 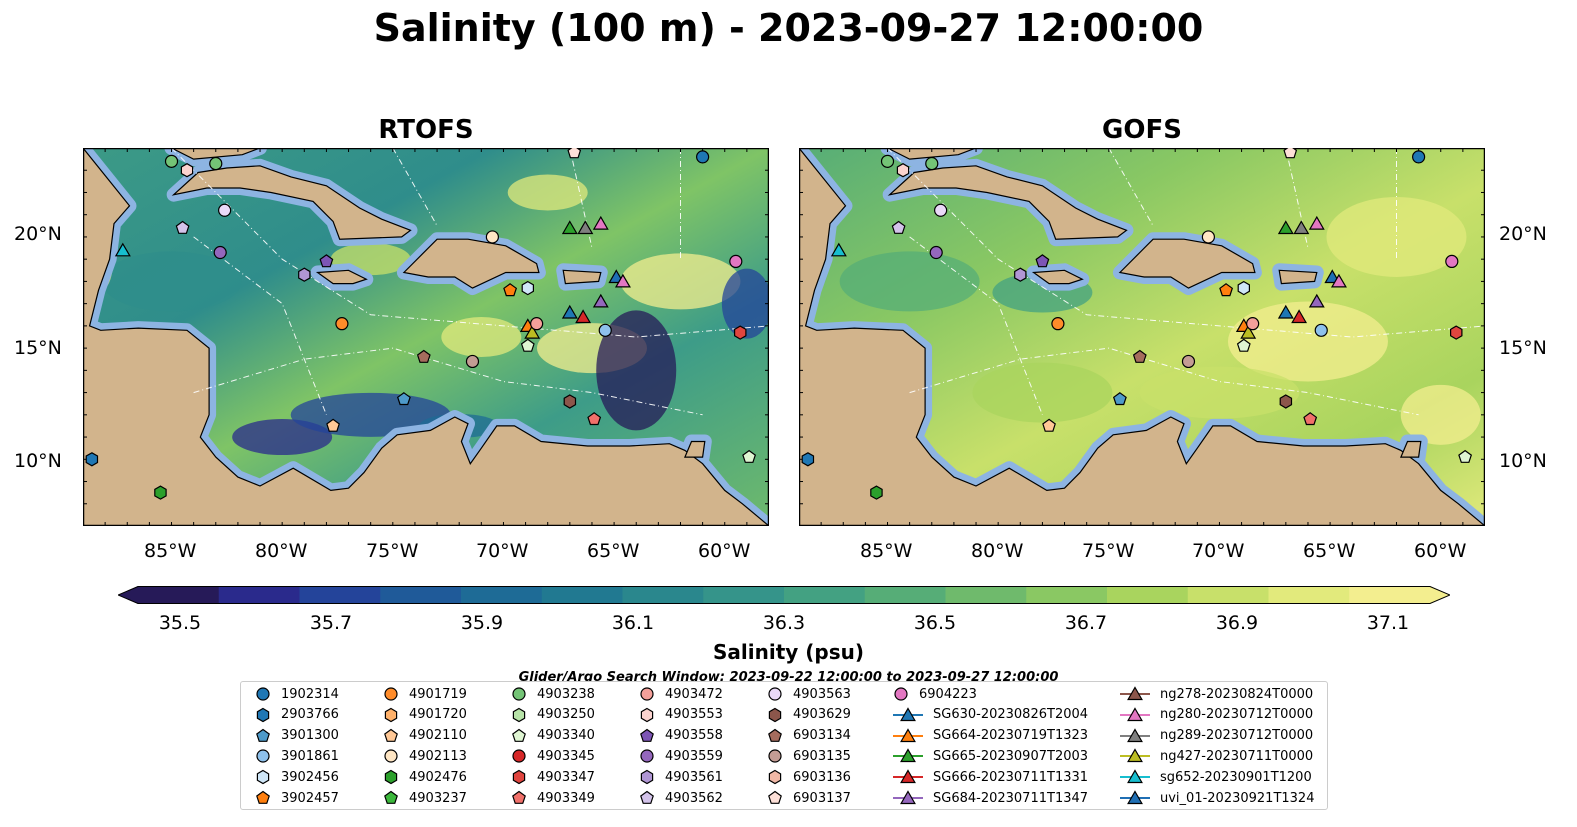 I want to click on legend-item: SG665-20230907T2003, so click(x=989, y=756).